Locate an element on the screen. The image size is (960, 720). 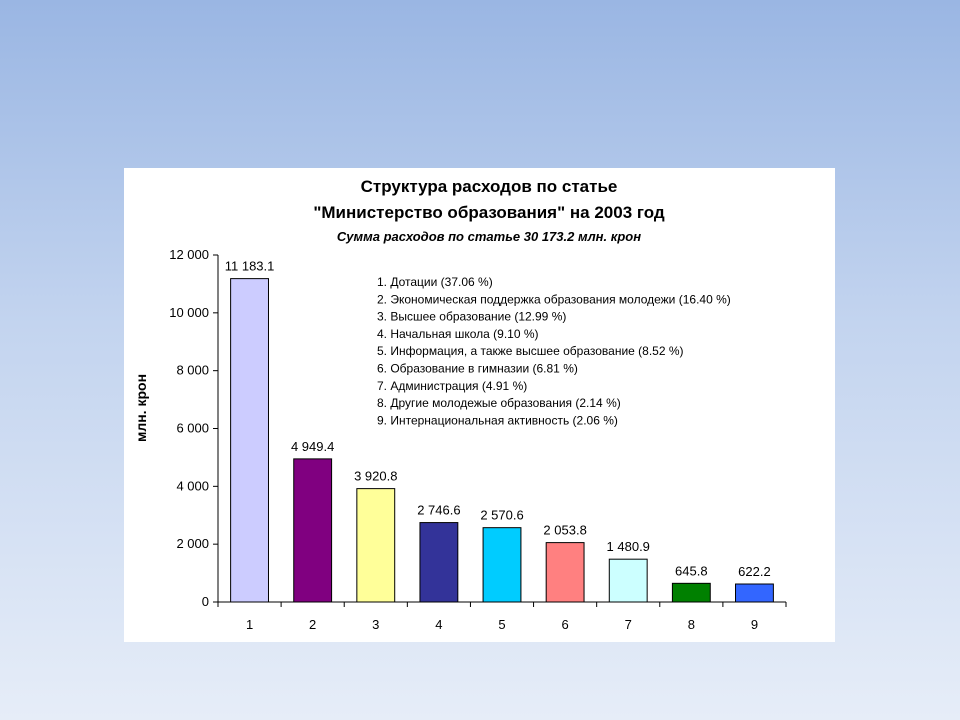
x-tick-label: 7 is located at coordinates (628, 624).